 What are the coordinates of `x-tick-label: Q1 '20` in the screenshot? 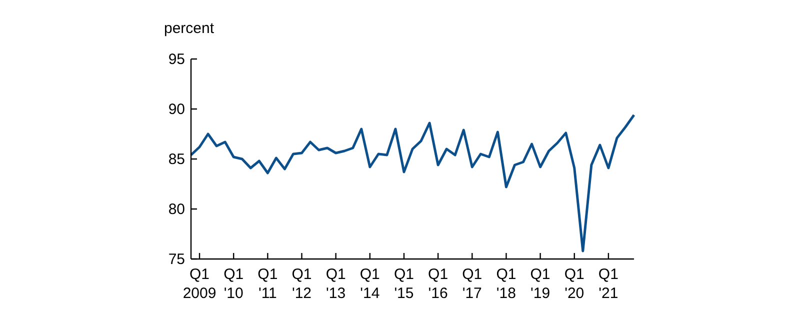 It's located at (574, 284).